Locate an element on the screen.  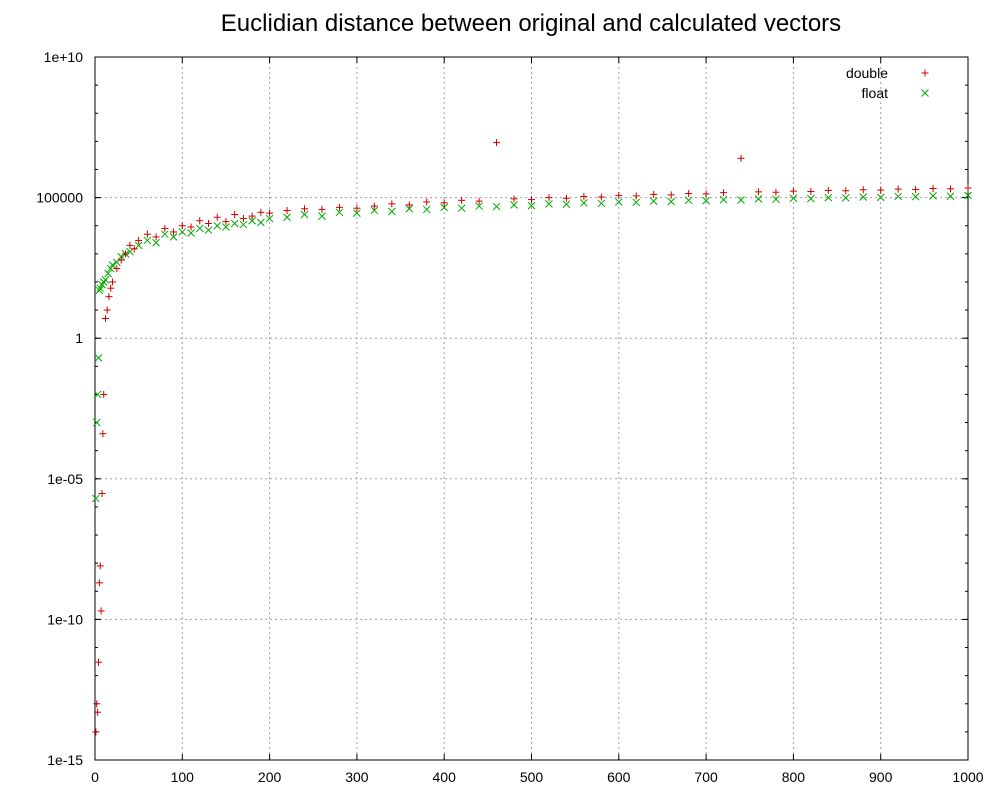
x-tick-label: 600 is located at coordinates (619, 777).